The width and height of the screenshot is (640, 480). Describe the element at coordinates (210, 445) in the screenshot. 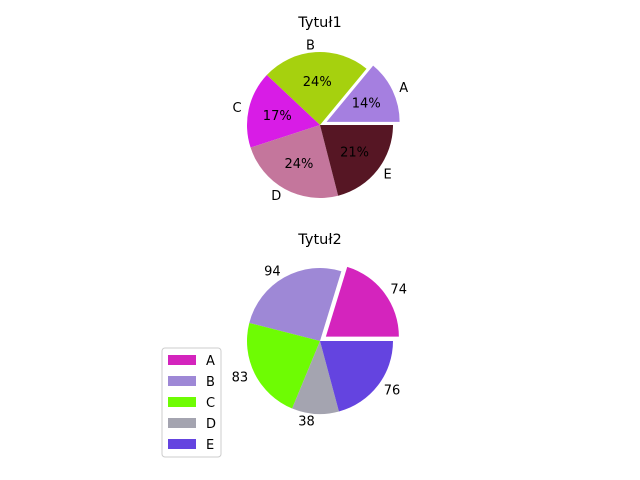

I see `legend-label-e: E` at that location.